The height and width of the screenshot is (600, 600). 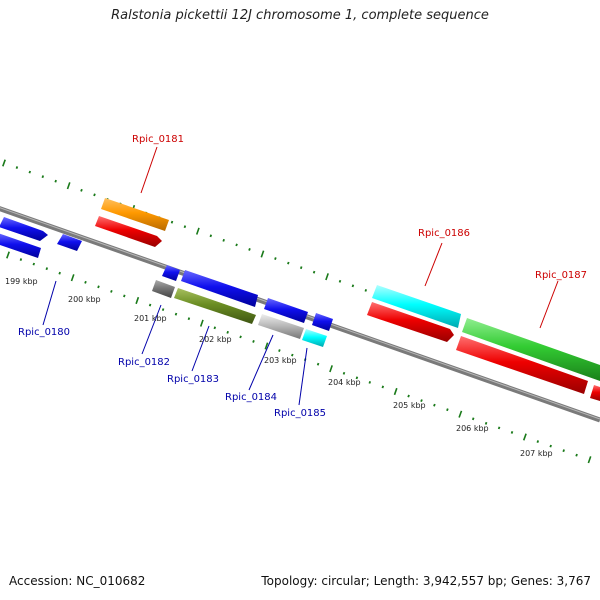 What do you see at coordinates (536, 453) in the screenshot?
I see `kbp-label-207: 207 kbp` at bounding box center [536, 453].